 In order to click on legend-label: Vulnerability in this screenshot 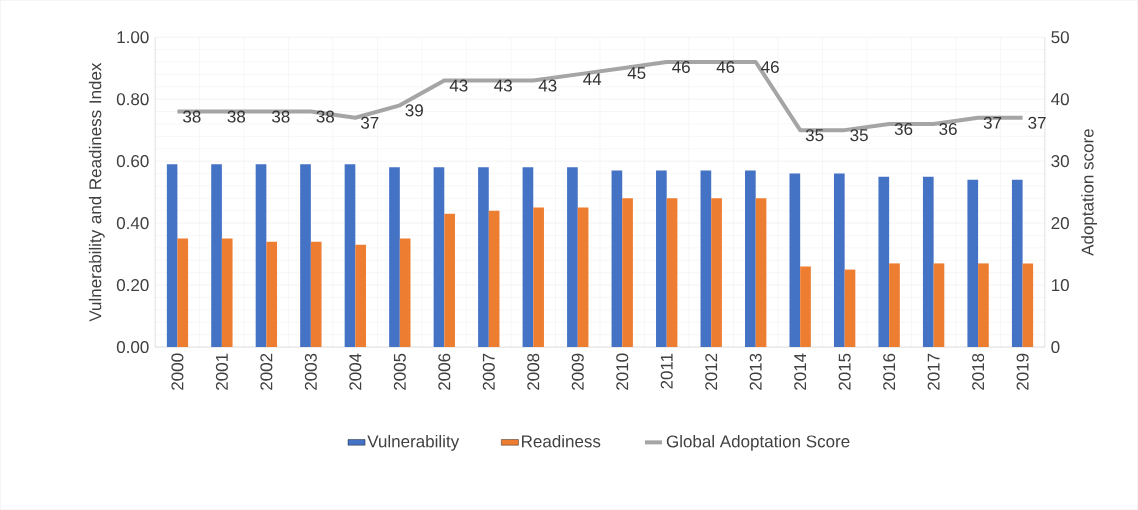, I will do `click(413, 442)`.